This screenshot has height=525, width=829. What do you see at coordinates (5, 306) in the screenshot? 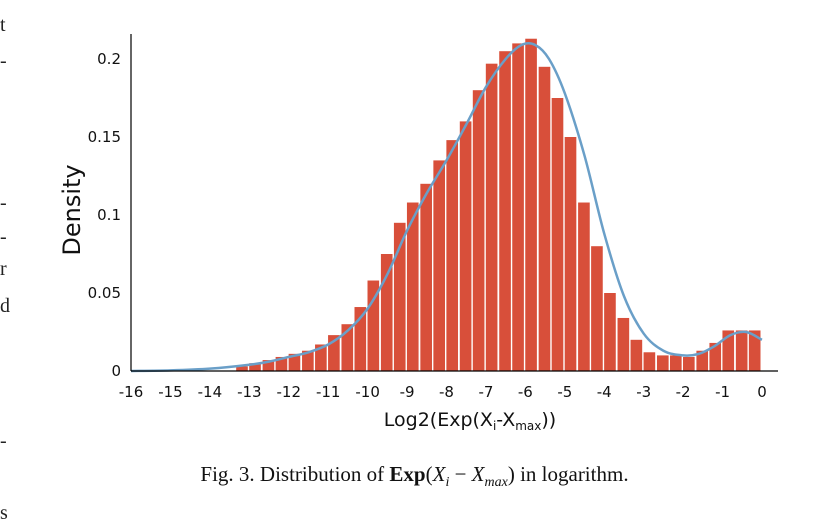
I see `margin-text-6: d` at bounding box center [5, 306].